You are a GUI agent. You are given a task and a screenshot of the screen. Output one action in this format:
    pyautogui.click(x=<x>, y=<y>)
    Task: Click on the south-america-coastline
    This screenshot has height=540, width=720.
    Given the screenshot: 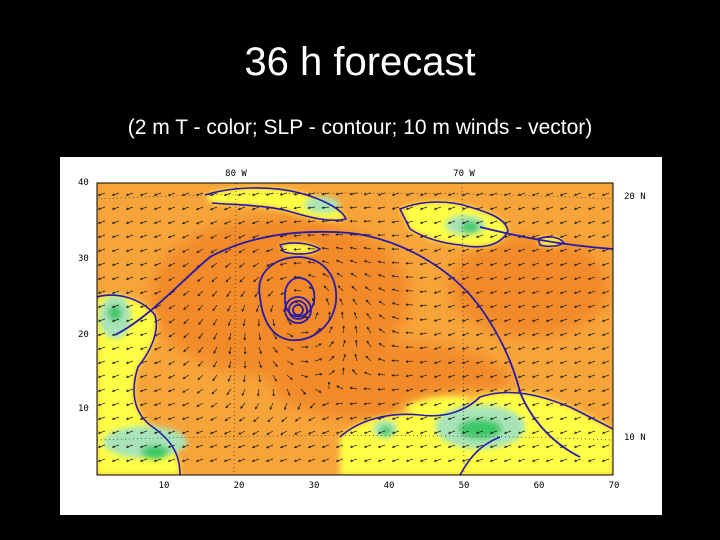 What is the action you would take?
    pyautogui.click(x=476, y=414)
    